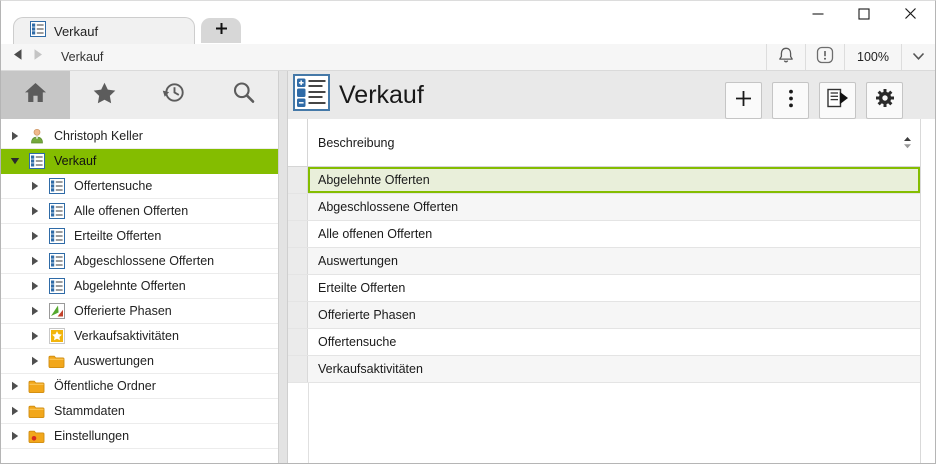  What do you see at coordinates (98, 136) in the screenshot?
I see `tree-item-label: Christoph Keller` at bounding box center [98, 136].